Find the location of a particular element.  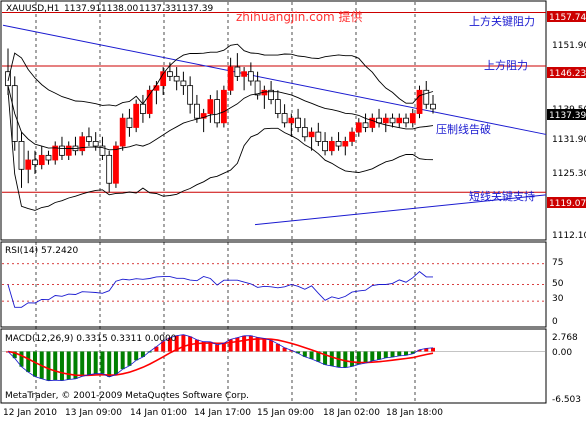

rsi-tick: 50 is located at coordinates (558, 284).